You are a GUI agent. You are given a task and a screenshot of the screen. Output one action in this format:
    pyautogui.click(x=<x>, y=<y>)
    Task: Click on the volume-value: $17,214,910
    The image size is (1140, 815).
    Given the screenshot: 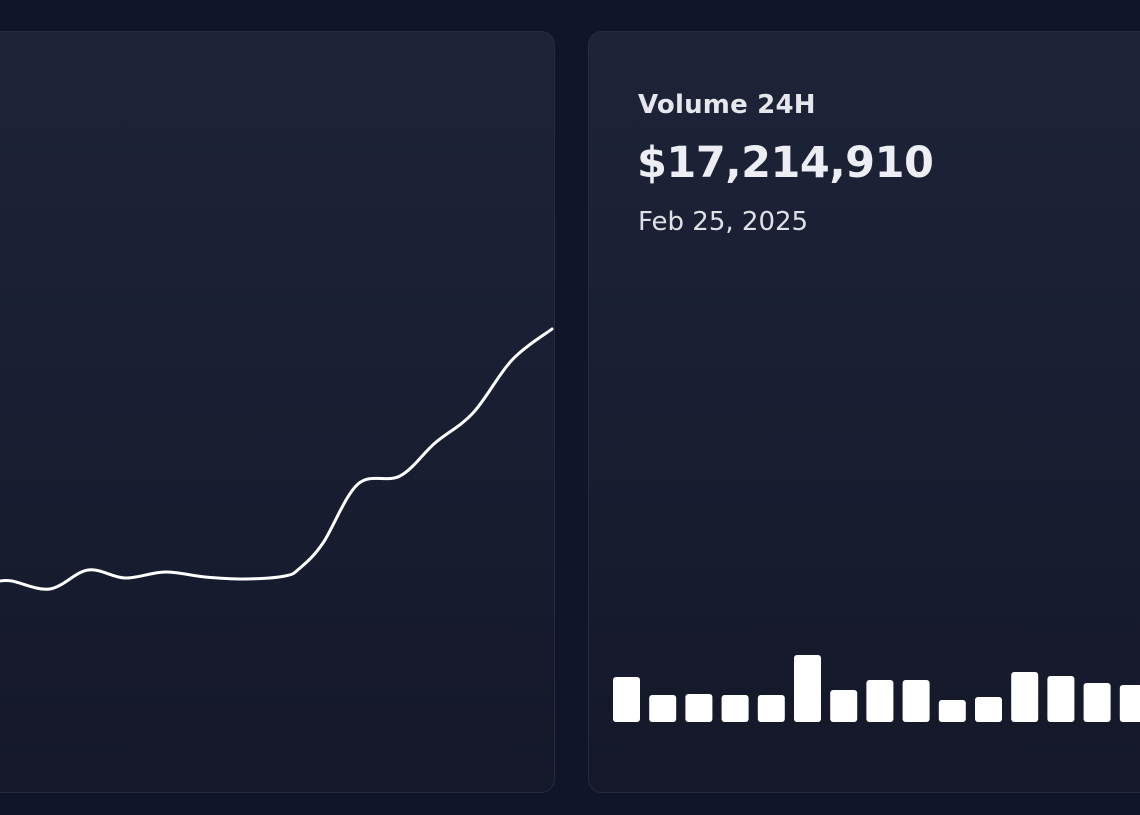 What is the action you would take?
    pyautogui.click(x=785, y=163)
    